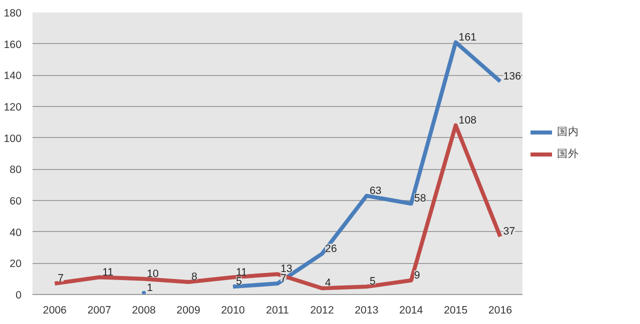 The height and width of the screenshot is (324, 640). Describe the element at coordinates (16, 232) in the screenshot. I see `y-tick-label: 40` at that location.